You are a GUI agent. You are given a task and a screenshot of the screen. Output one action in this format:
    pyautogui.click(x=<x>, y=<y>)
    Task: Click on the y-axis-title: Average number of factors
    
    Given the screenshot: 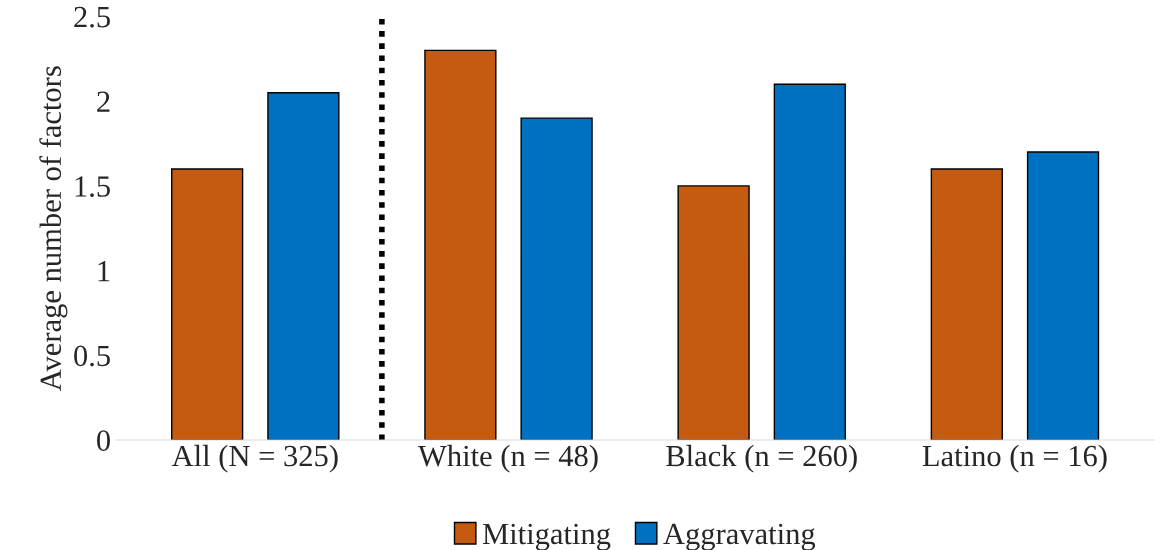 What is the action you would take?
    pyautogui.click(x=53, y=228)
    